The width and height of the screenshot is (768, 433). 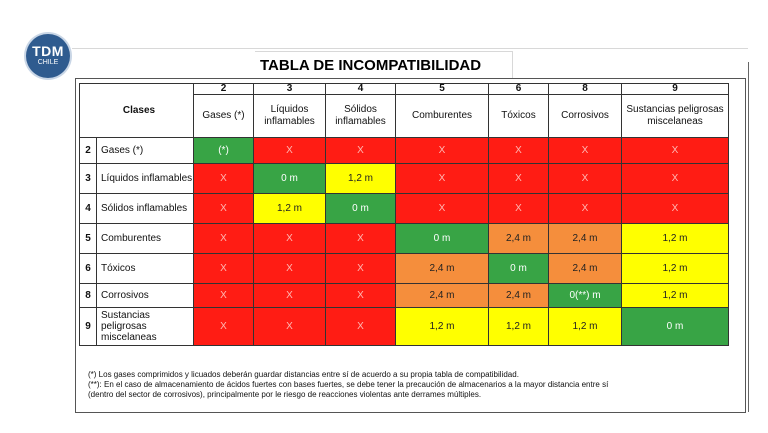 What do you see at coordinates (384, 64) in the screenshot?
I see `page-title: TABLA DE INCOMPATIBILIDAD` at bounding box center [384, 64].